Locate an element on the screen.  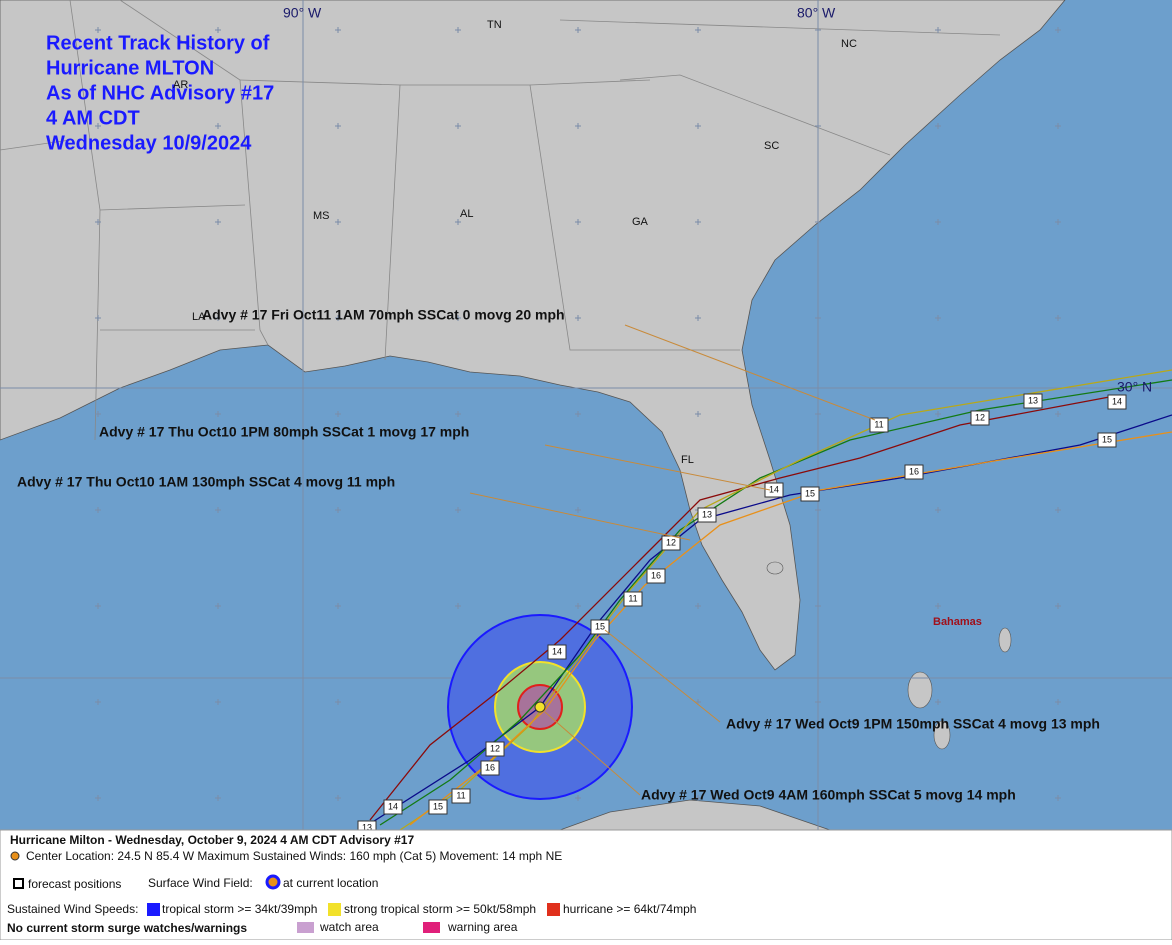
legend-surge: No current storm surge watches/warnings is located at coordinates (127, 928).